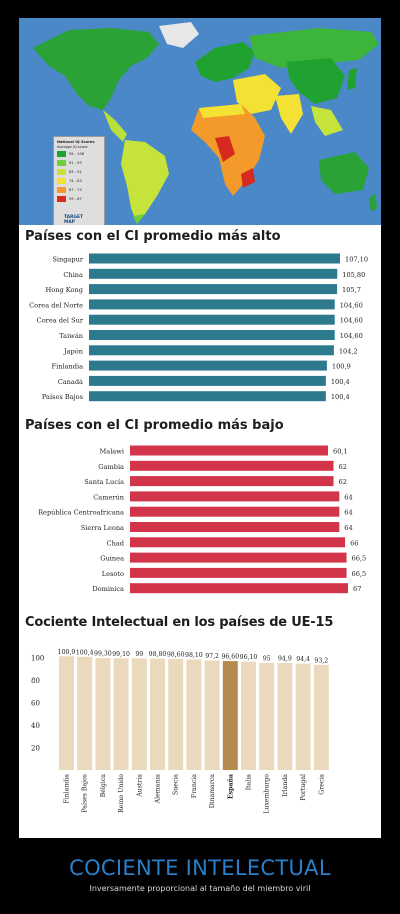 The image size is (400, 914). I want to click on y-tick-label: 20, so click(35, 748).